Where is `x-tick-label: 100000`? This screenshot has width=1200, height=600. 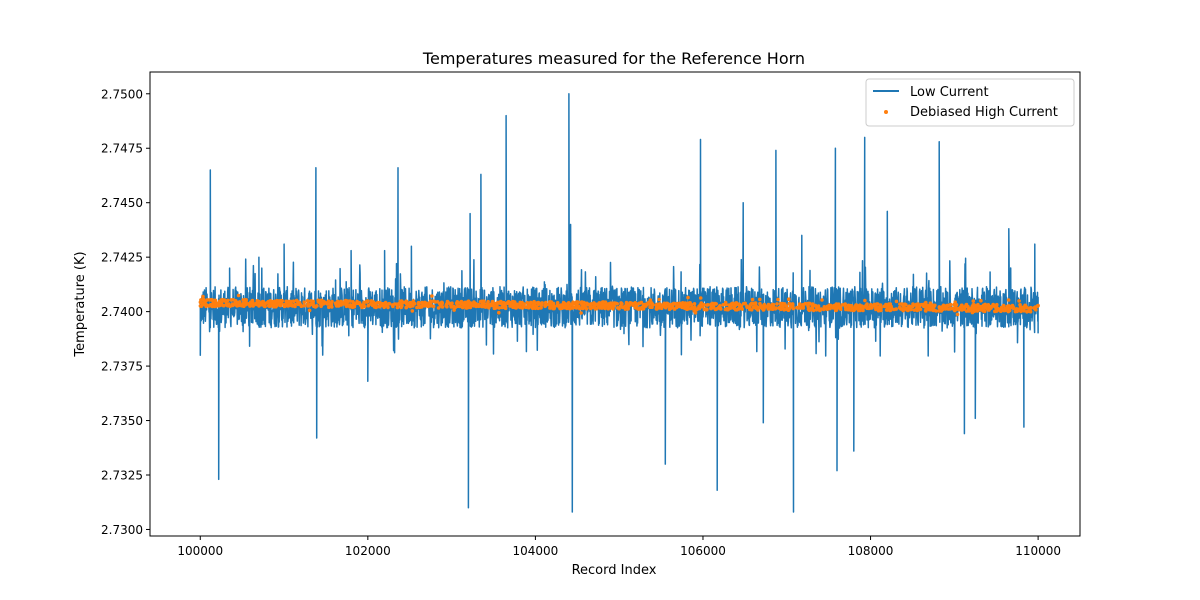
x-tick-label: 100000 is located at coordinates (200, 551).